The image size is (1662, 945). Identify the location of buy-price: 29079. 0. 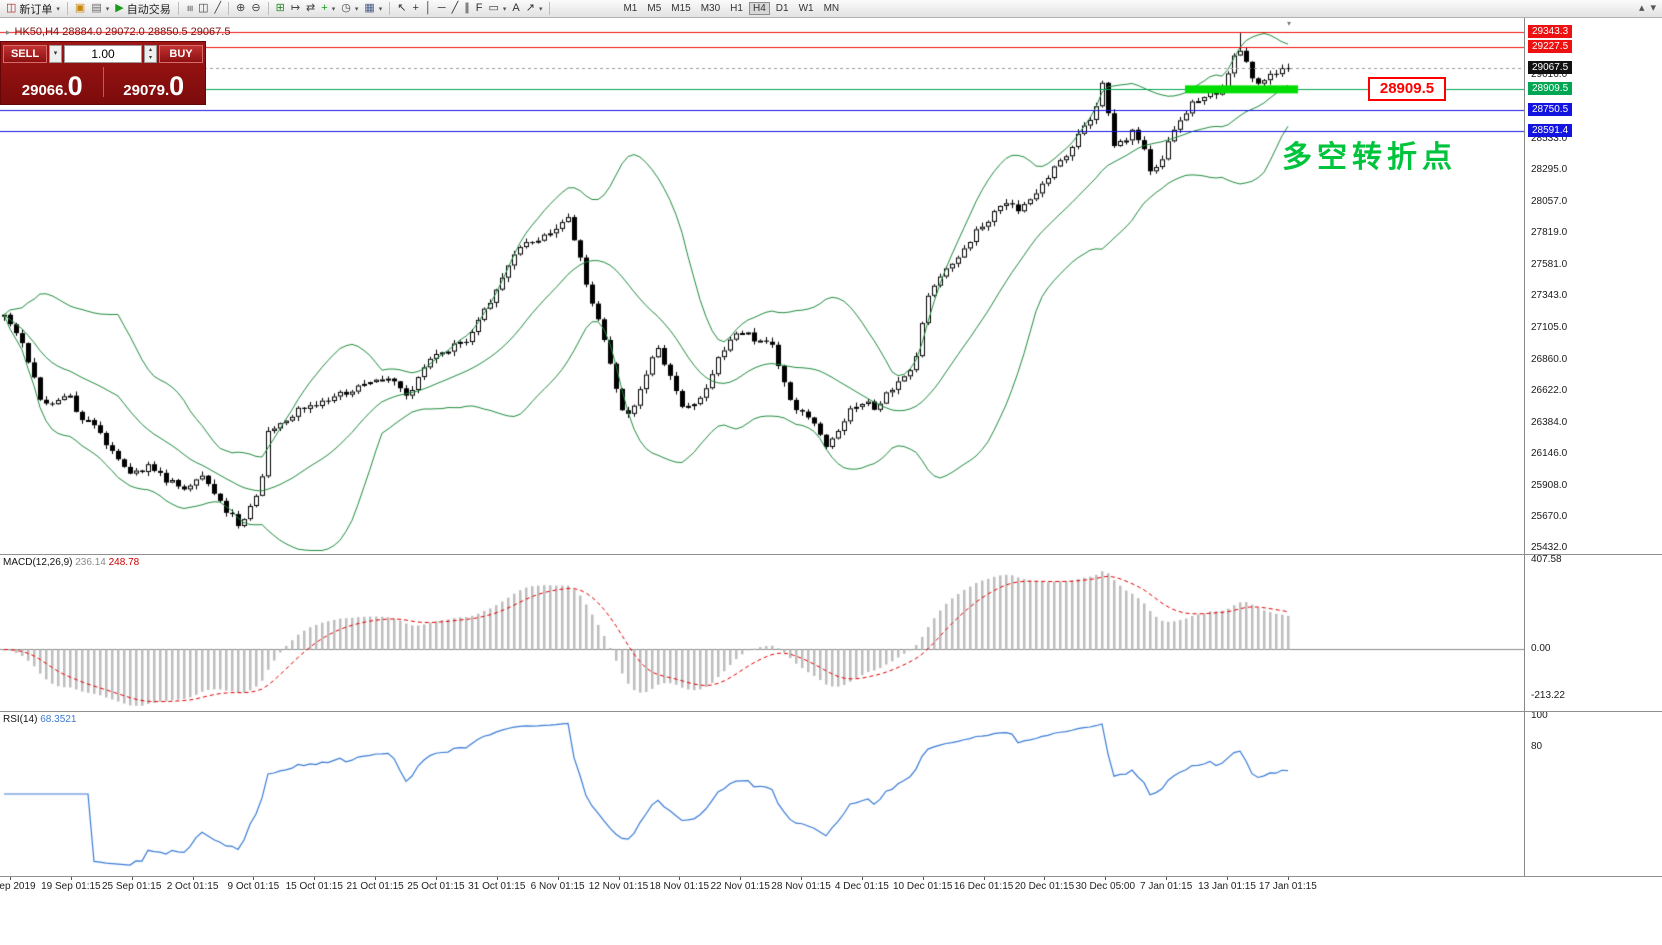
(154, 86).